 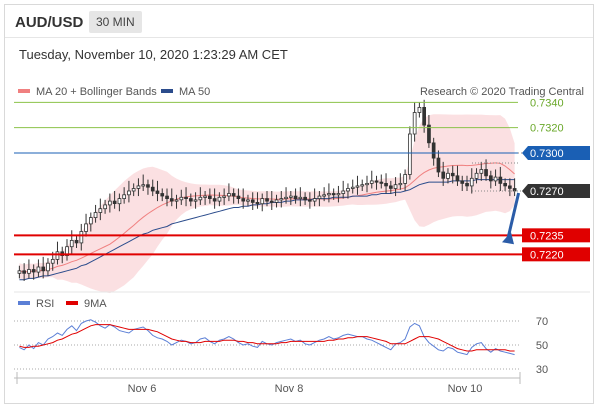 What do you see at coordinates (24, 91) in the screenshot?
I see `legend-swatch-ma20` at bounding box center [24, 91].